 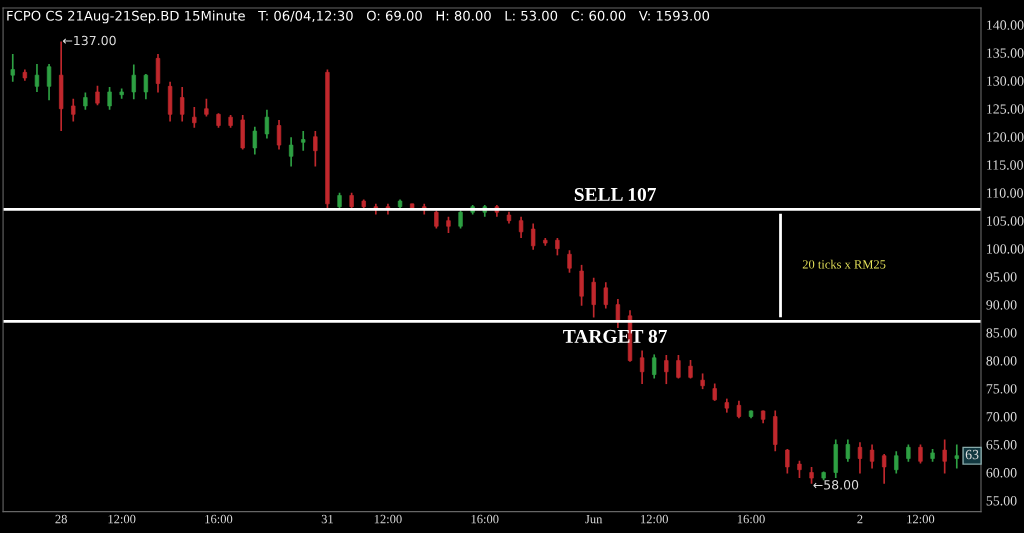 What do you see at coordinates (358, 17) in the screenshot?
I see `chart-title: FCPO CS 21Aug-21Sep.BD 15Minute T: 06/04,12:30 O: 69.00 H: 80.00 L: 53.00 C: 60.00 V: 1593.00` at bounding box center [358, 17].